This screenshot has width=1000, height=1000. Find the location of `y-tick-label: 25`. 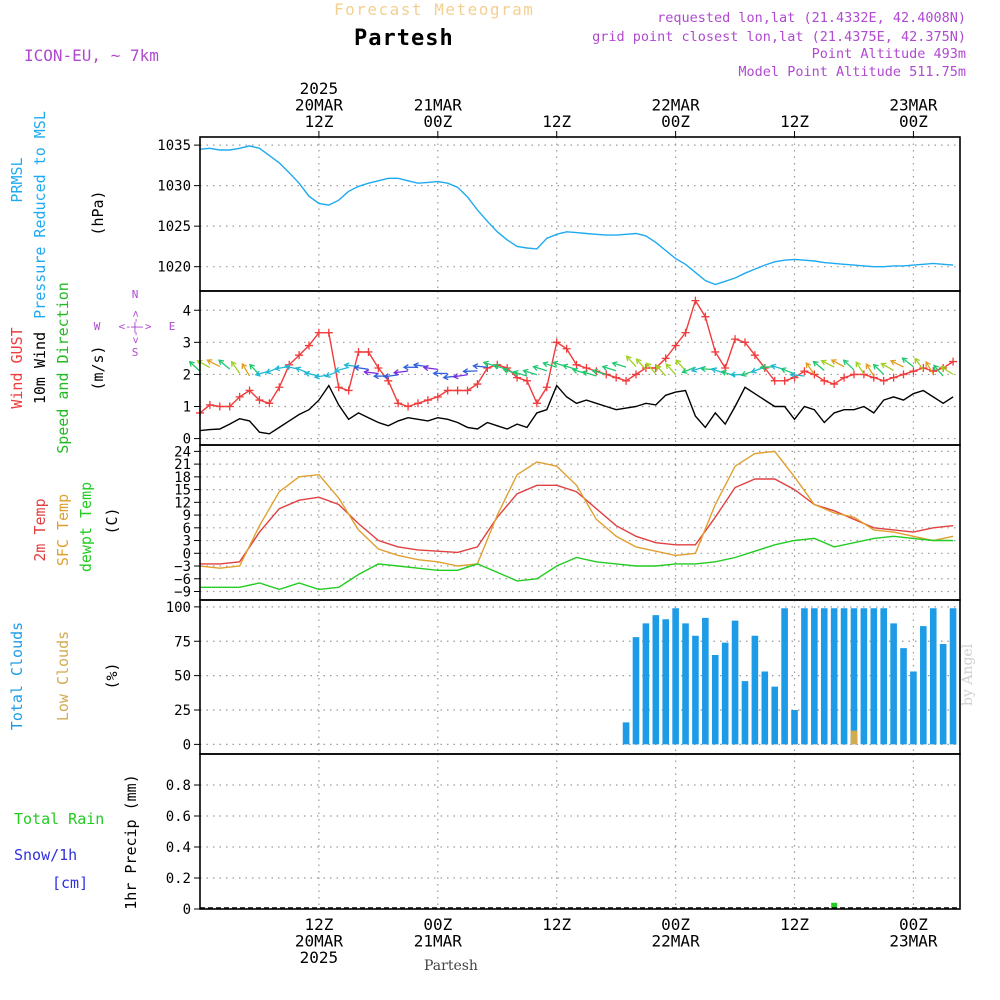

y-tick-label: 25 is located at coordinates (182, 711).